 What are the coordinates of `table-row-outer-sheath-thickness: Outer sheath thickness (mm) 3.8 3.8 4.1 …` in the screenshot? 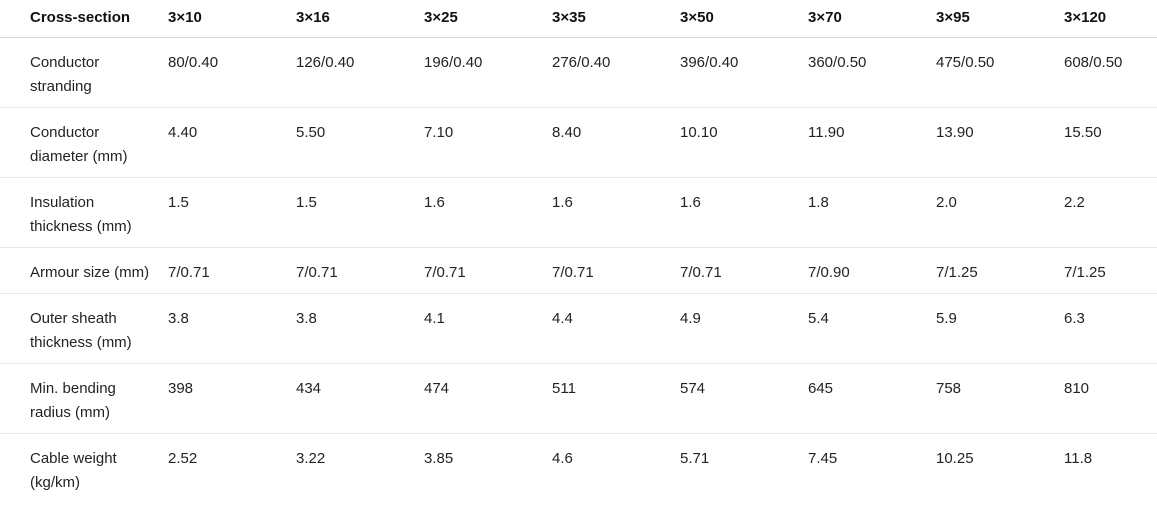 It's located at (578, 328).